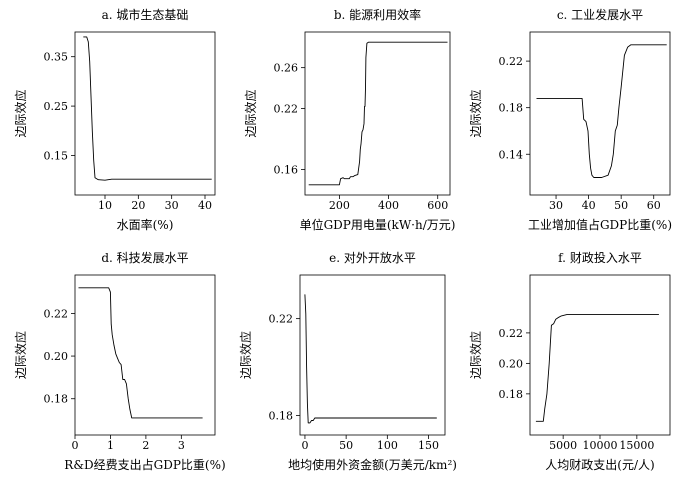 Image resolution: width=700 pixels, height=489 pixels. What do you see at coordinates (600, 224) in the screenshot?
I see `x-axis-label: 工业增加值占GDP比重(%)` at bounding box center [600, 224].